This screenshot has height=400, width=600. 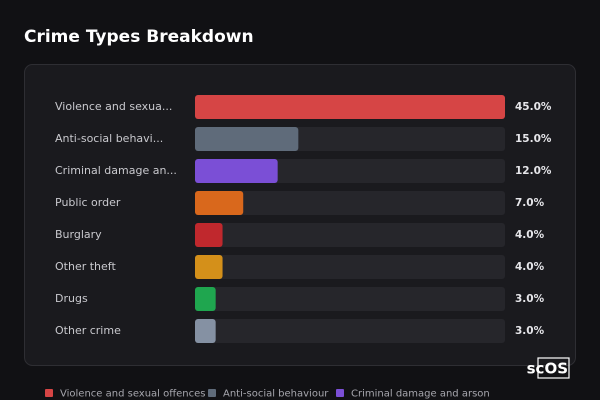 What do you see at coordinates (78, 234) in the screenshot?
I see `category-label: Burglary` at bounding box center [78, 234].